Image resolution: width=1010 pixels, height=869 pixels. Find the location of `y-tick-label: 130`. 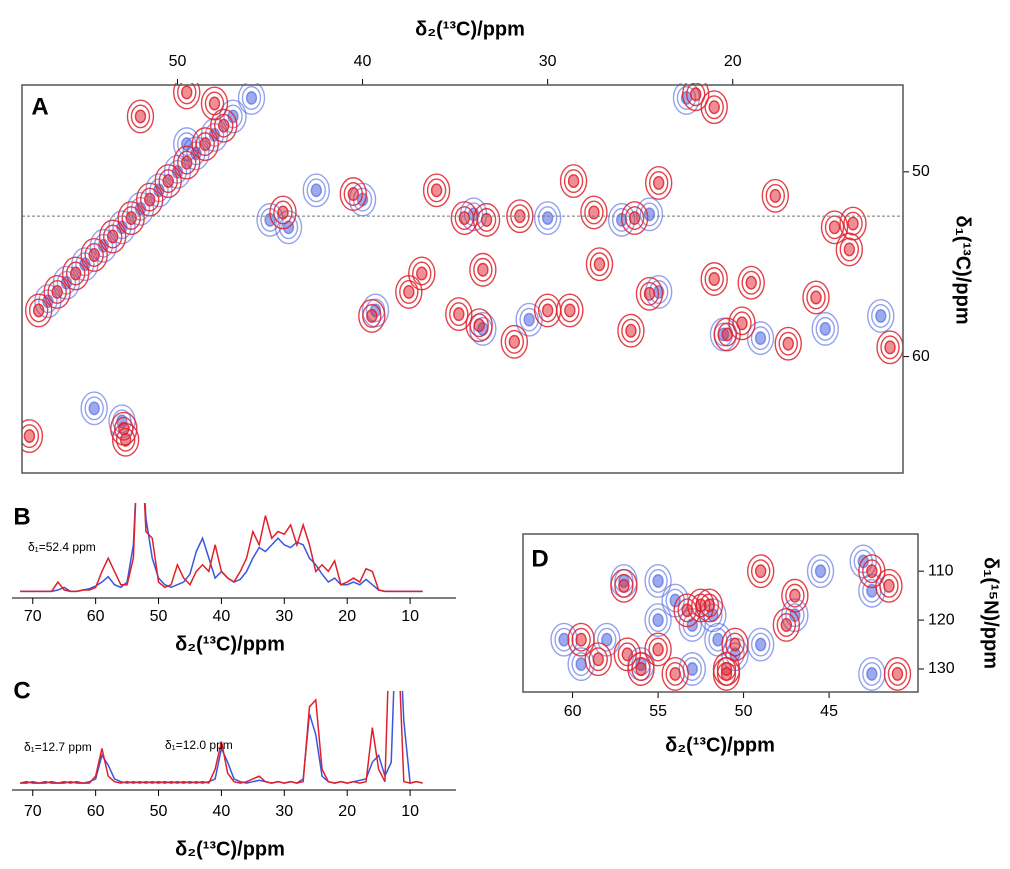

y-tick-label: 130 is located at coordinates (941, 668).